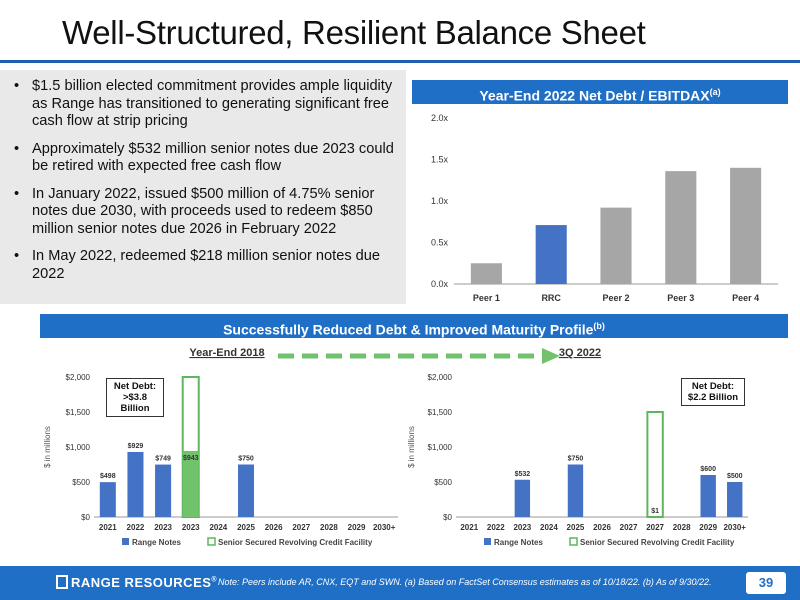 This screenshot has width=800, height=600. What do you see at coordinates (141, 582) in the screenshot?
I see `brand-name: RANGE RESOURCES` at bounding box center [141, 582].